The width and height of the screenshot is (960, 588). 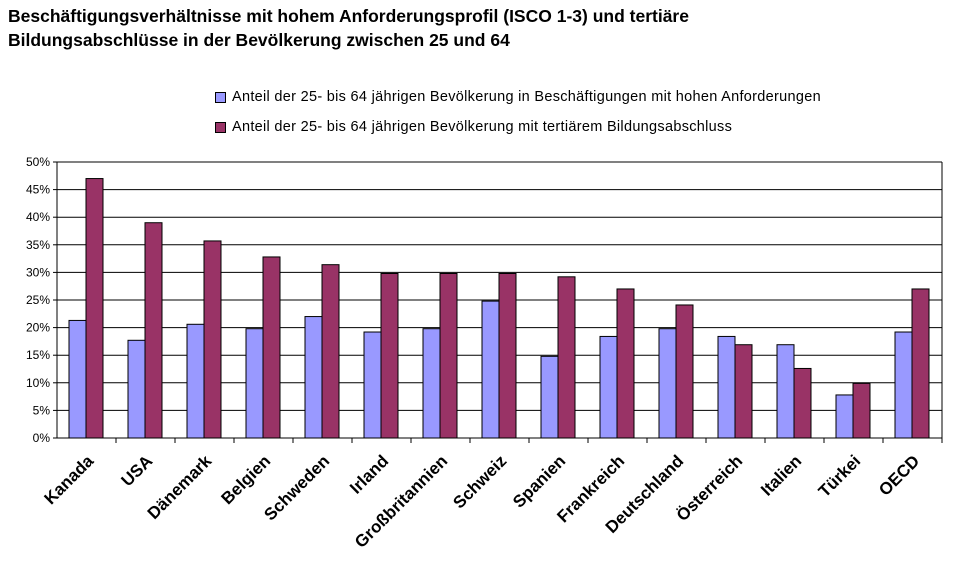 What do you see at coordinates (38, 355) in the screenshot?
I see `y-tick-label: 15%` at bounding box center [38, 355].